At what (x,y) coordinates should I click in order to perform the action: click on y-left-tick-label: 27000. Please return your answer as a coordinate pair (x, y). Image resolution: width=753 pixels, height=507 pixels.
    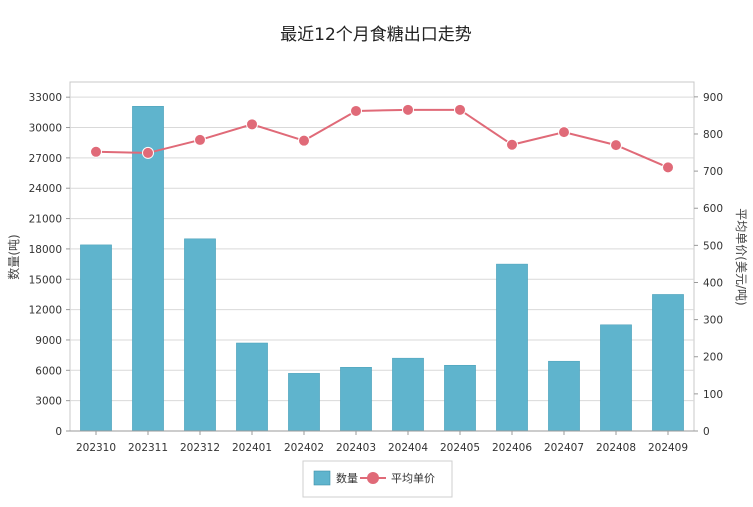
    Looking at the image, I should click on (45, 159).